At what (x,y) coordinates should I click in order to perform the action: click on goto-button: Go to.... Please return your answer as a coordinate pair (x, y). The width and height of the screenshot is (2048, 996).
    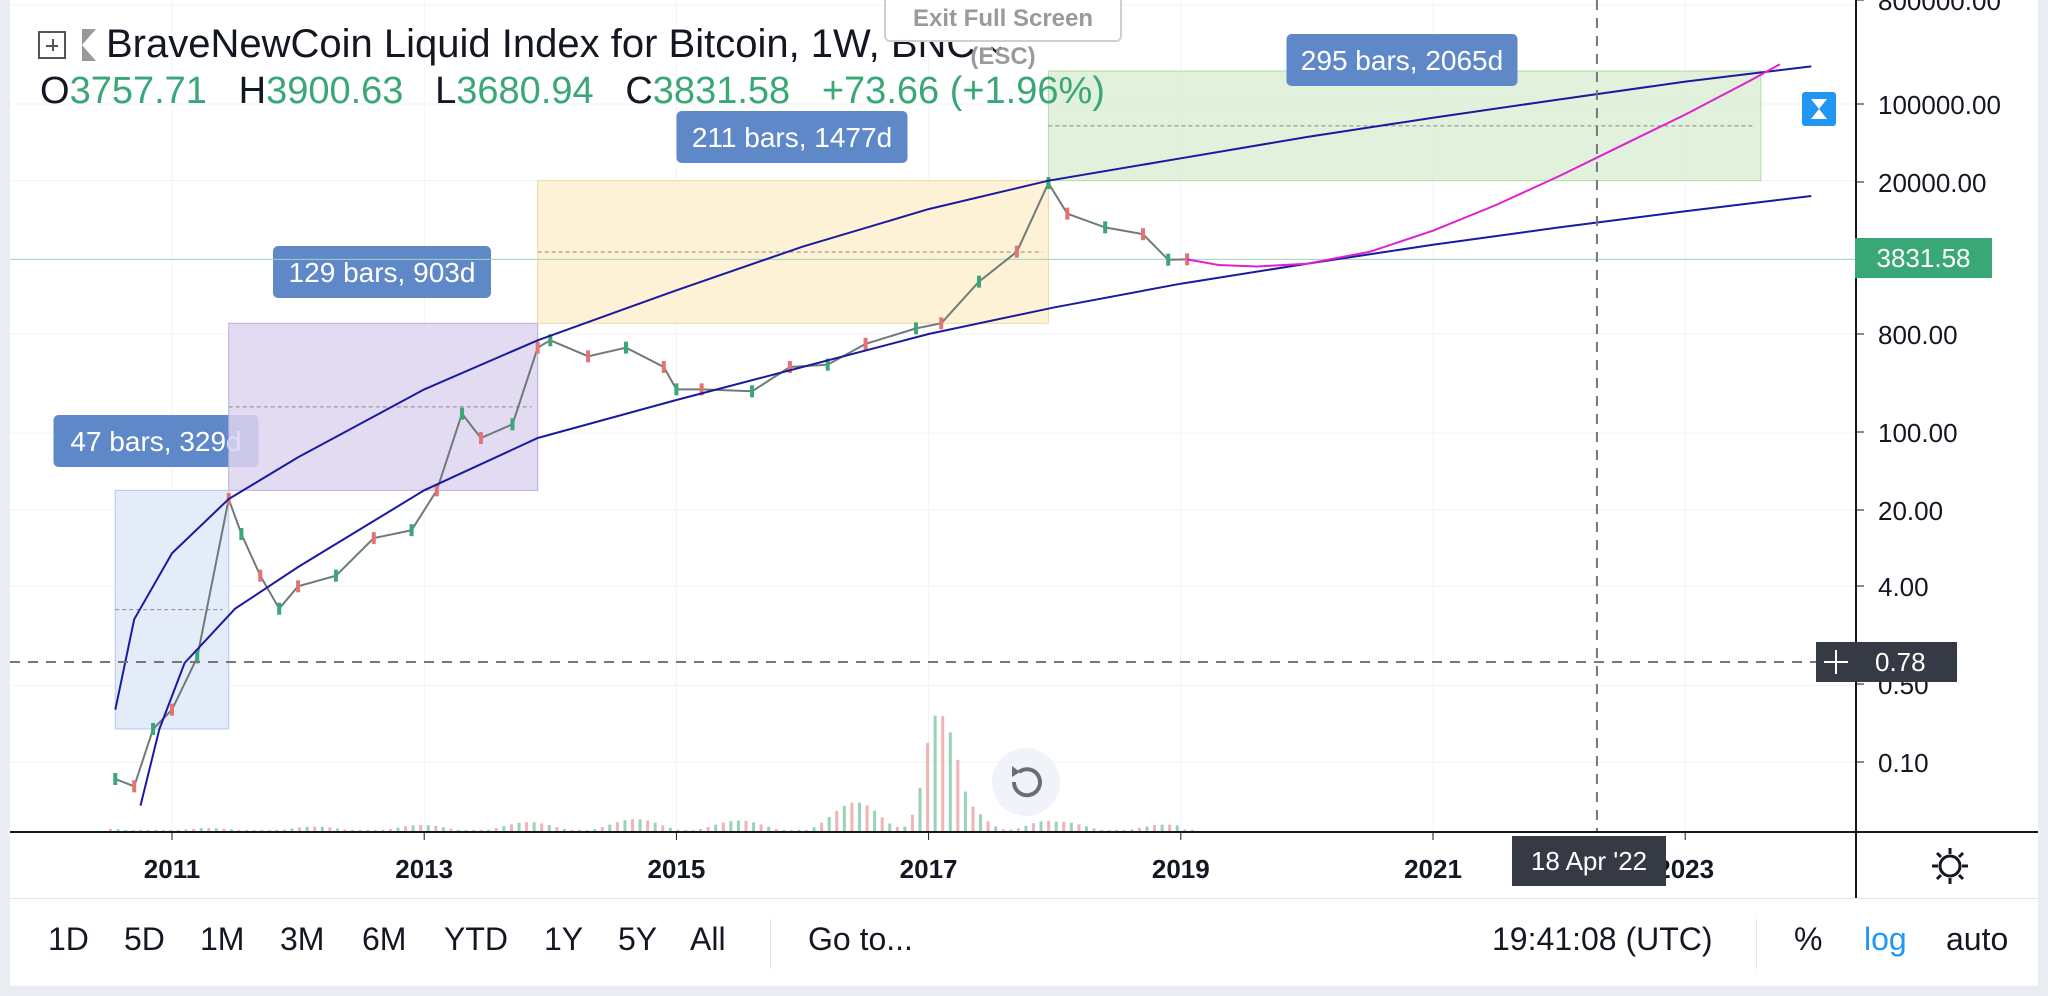
    Looking at the image, I should click on (860, 939).